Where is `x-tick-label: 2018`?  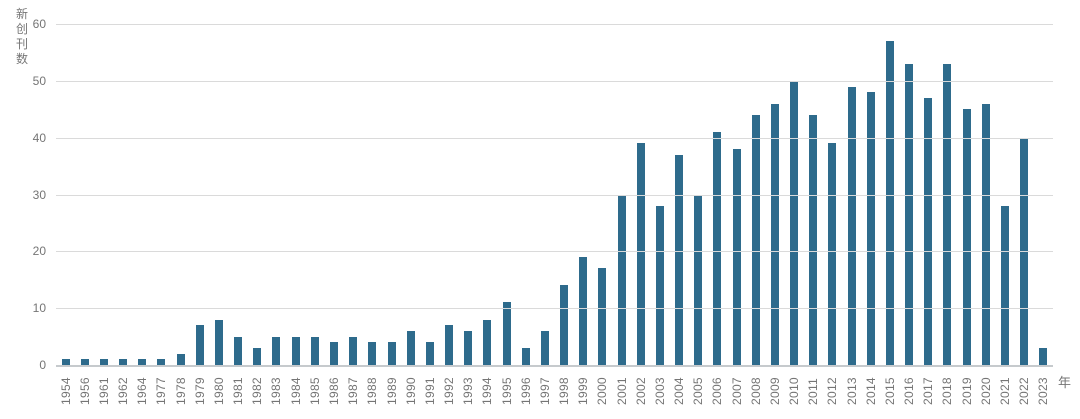 x-tick-label: 2018 is located at coordinates (947, 391).